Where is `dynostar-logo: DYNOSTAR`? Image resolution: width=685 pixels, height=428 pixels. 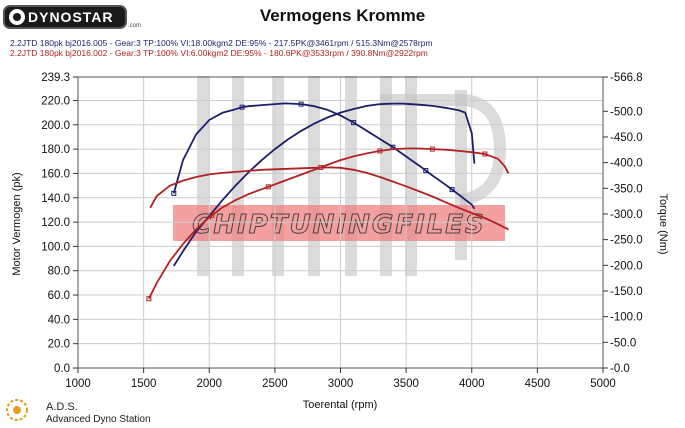 dynostar-logo: DYNOSTAR is located at coordinates (65, 17).